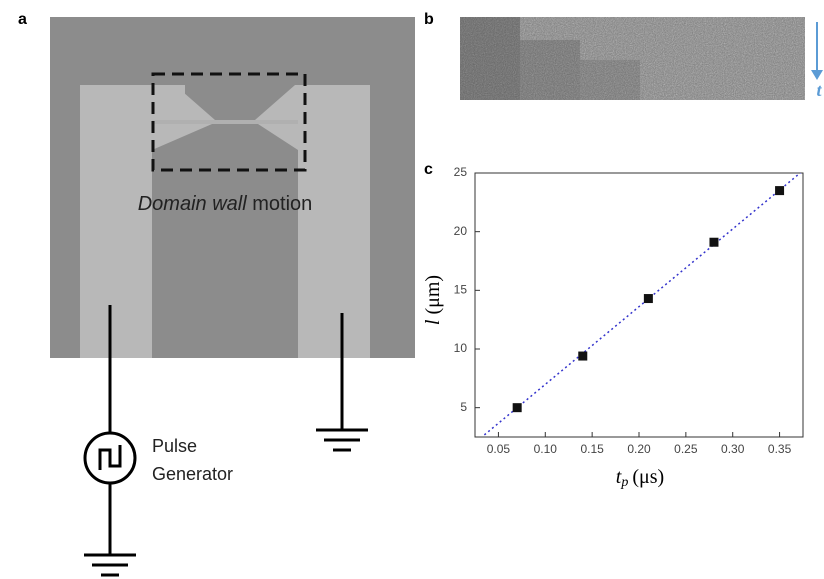  Describe the element at coordinates (433, 295) in the screenshot. I see `y-unit: (μm)` at that location.